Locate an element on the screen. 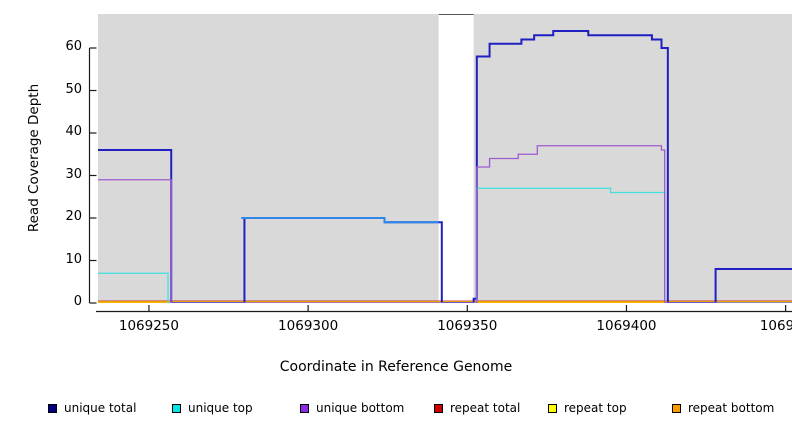 Image resolution: width=792 pixels, height=432 pixels. x-axis-tick-label: 1069300 is located at coordinates (308, 326).